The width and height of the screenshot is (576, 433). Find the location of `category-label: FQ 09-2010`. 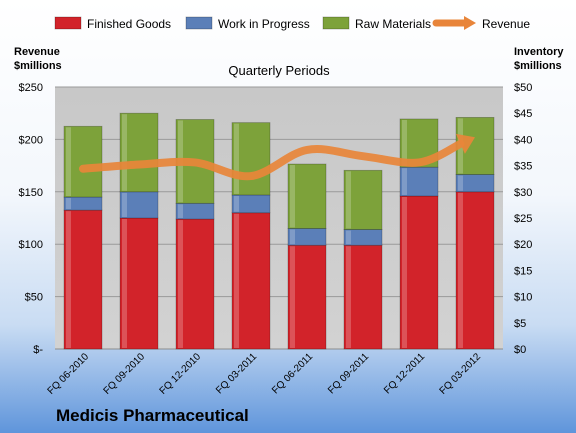

category-label: FQ 09-2010 is located at coordinates (125, 374).